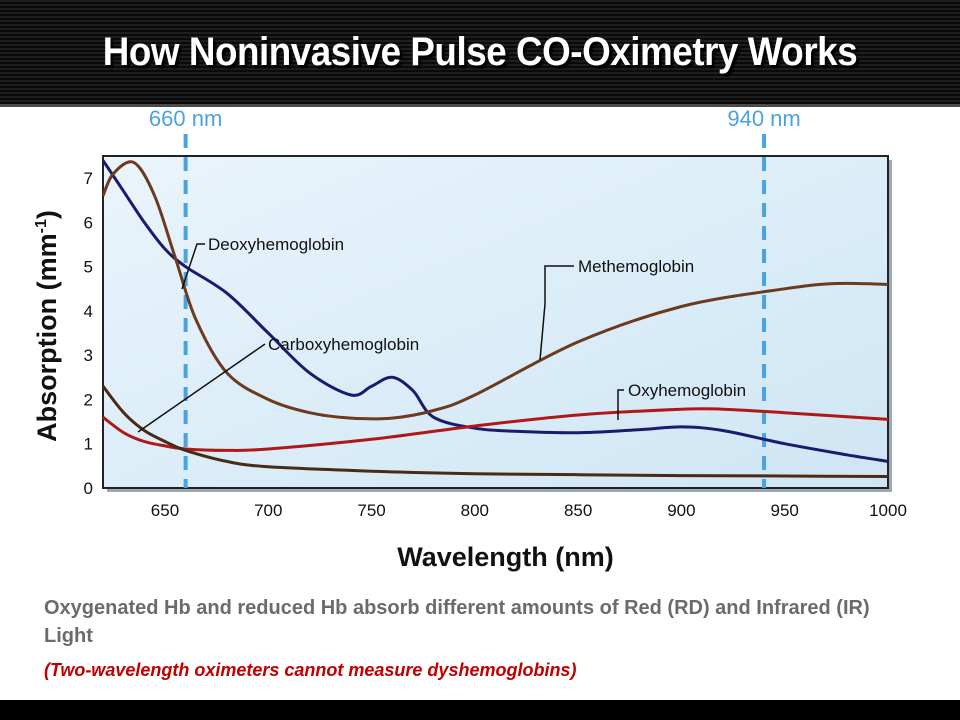  Describe the element at coordinates (88, 178) in the screenshot. I see `y-tick-label: 7` at that location.